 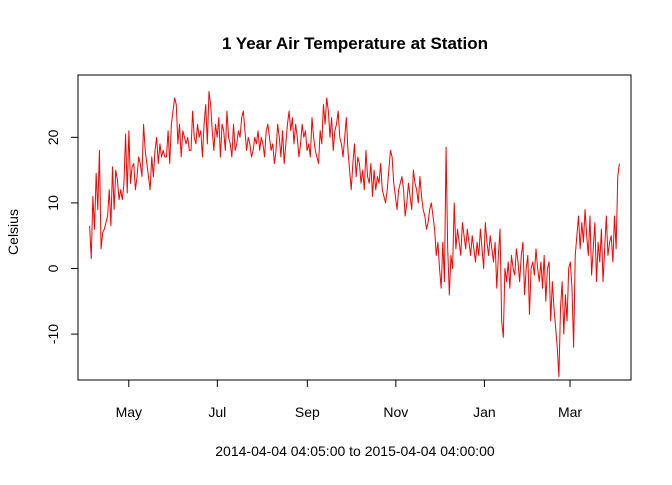 What do you see at coordinates (395, 412) in the screenshot?
I see `x-tick-label-3: Nov` at bounding box center [395, 412].